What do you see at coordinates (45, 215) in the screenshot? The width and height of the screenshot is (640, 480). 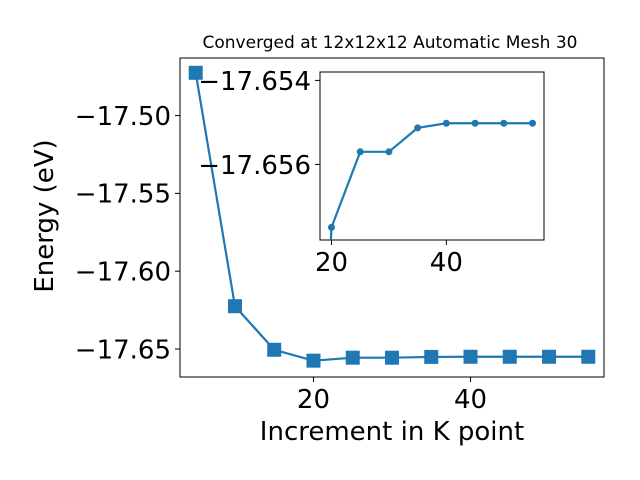 I see `y-axis-label: Energy (eV)` at bounding box center [45, 215].